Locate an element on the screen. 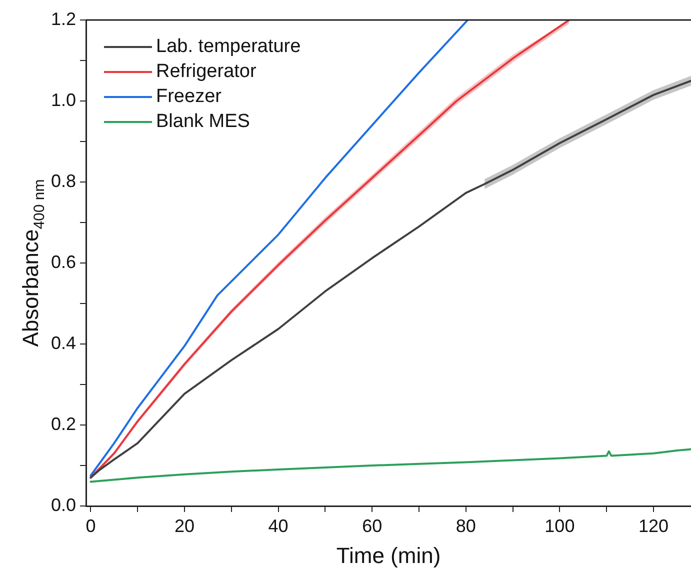  y-axis-title: Absorbance400 nm is located at coordinates (33, 263).